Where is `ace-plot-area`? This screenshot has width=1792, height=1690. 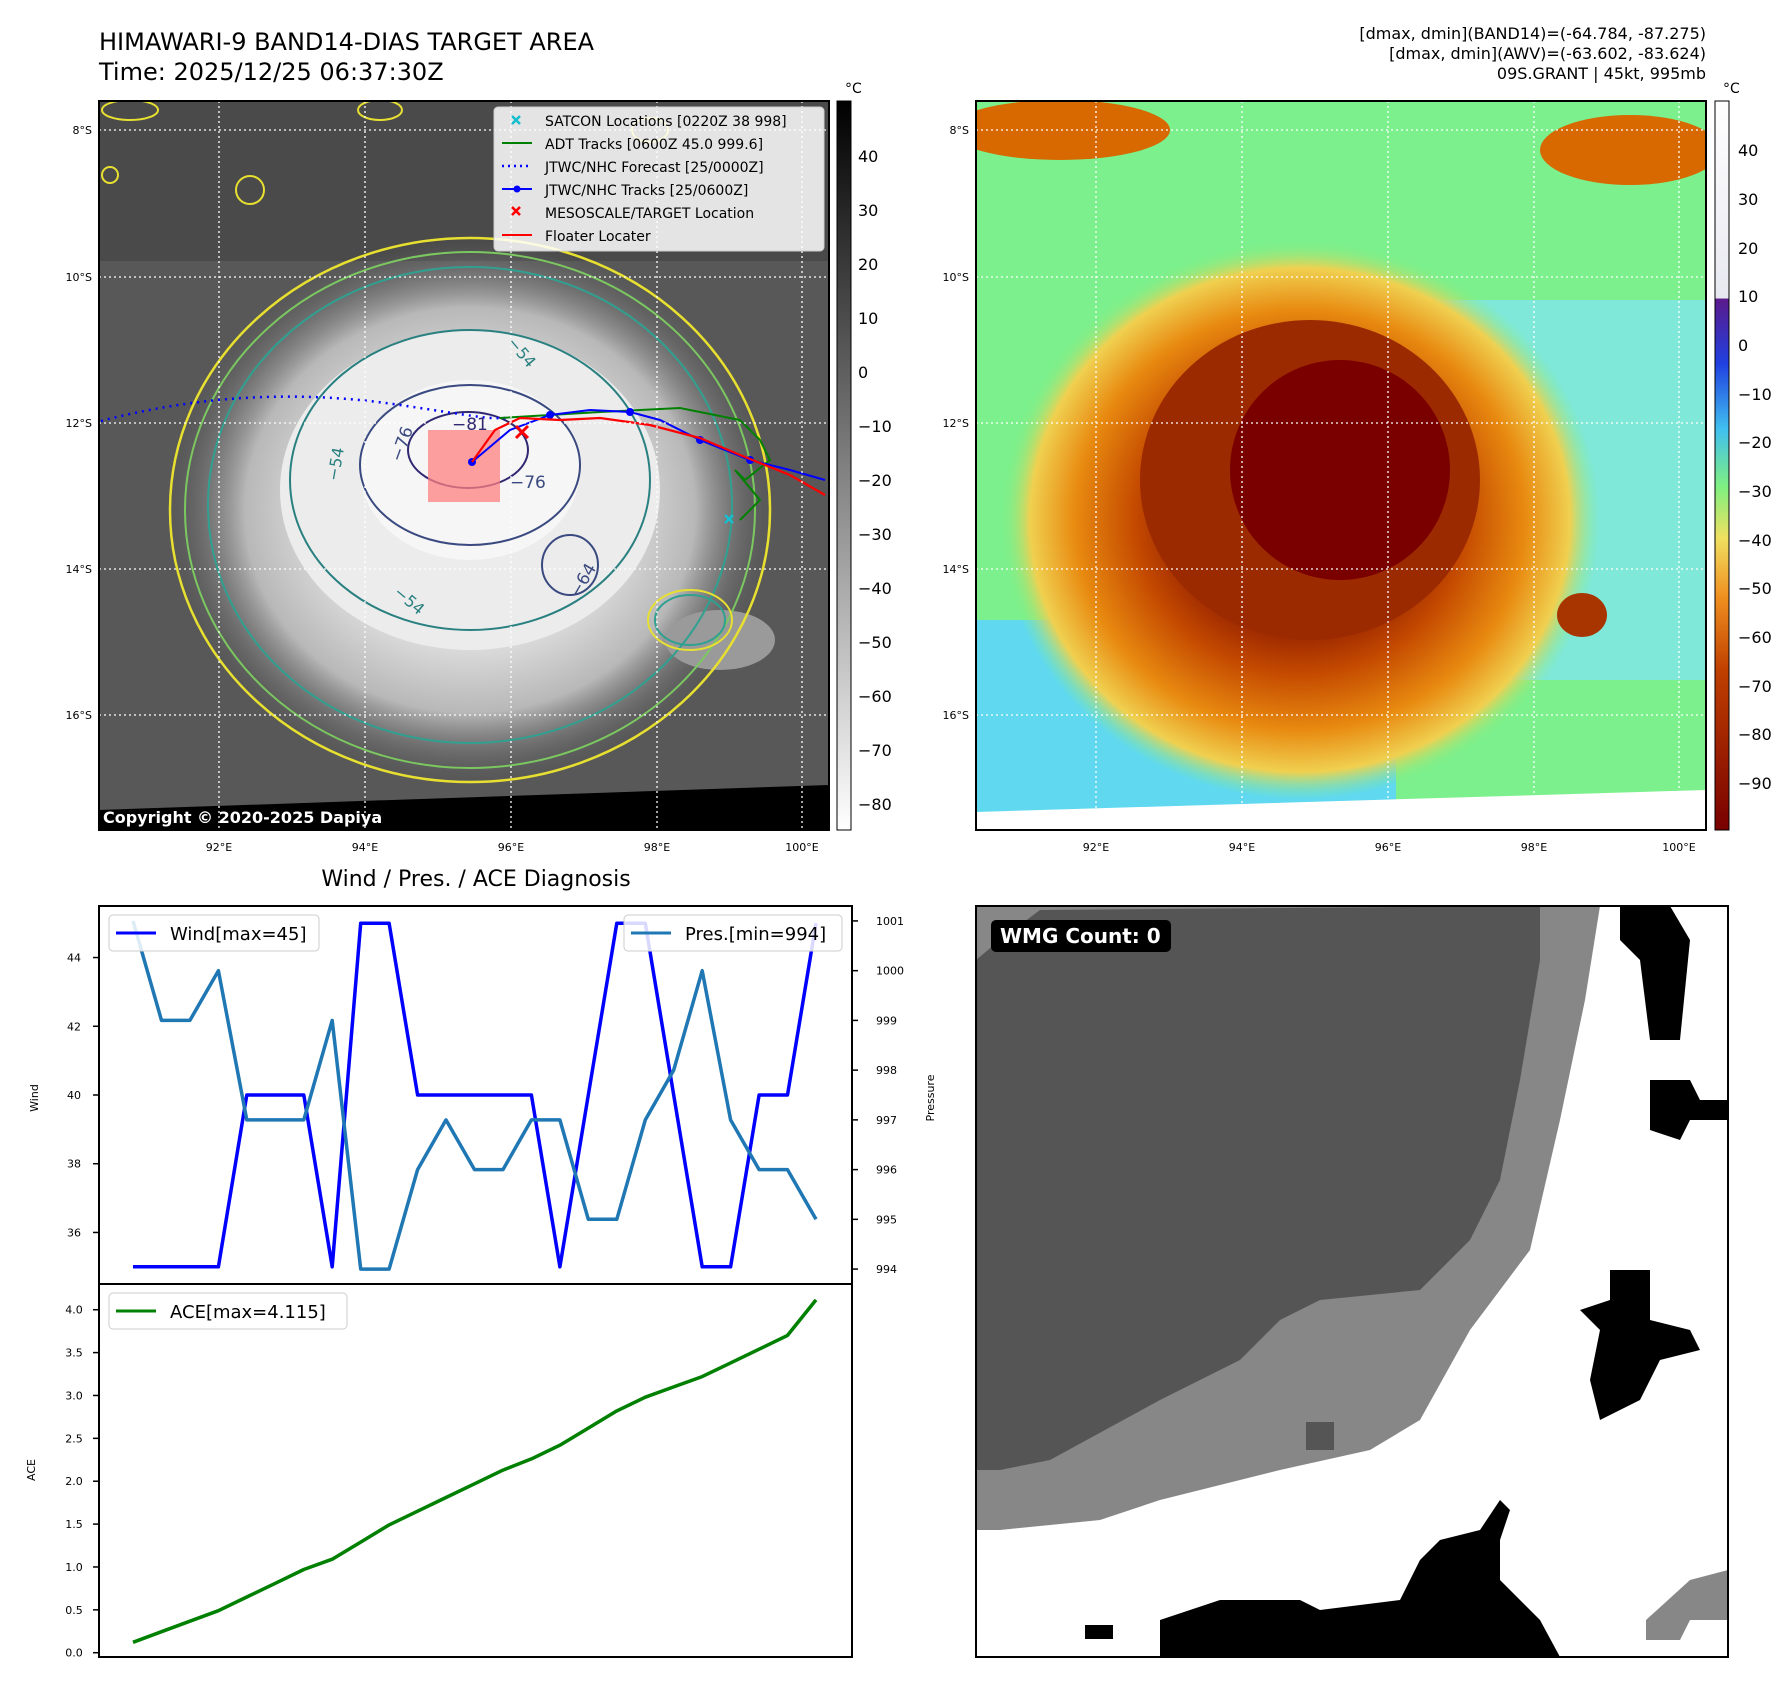
ace-plot-area is located at coordinates (475, 1470).